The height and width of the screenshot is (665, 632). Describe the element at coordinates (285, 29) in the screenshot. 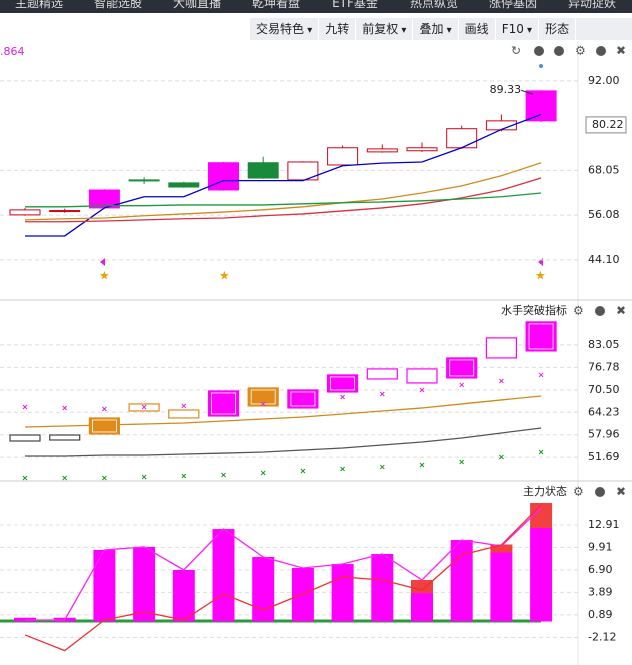

I see `toolbar-button: 交易特色` at that location.